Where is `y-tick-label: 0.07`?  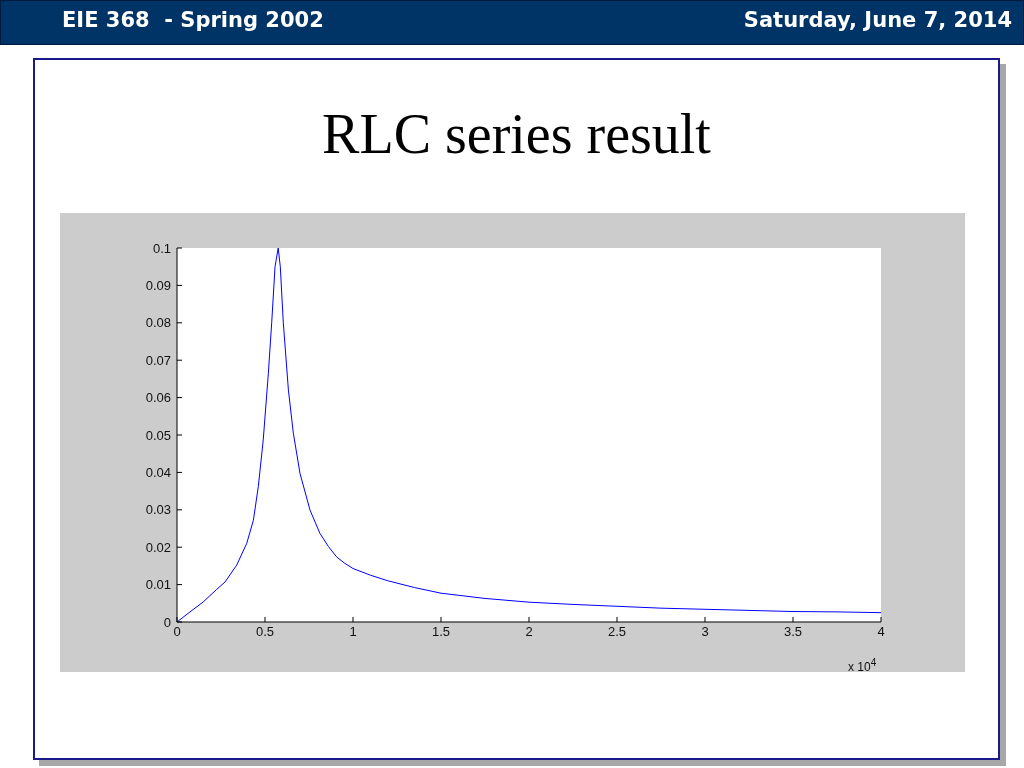 y-tick-label: 0.07 is located at coordinates (158, 360).